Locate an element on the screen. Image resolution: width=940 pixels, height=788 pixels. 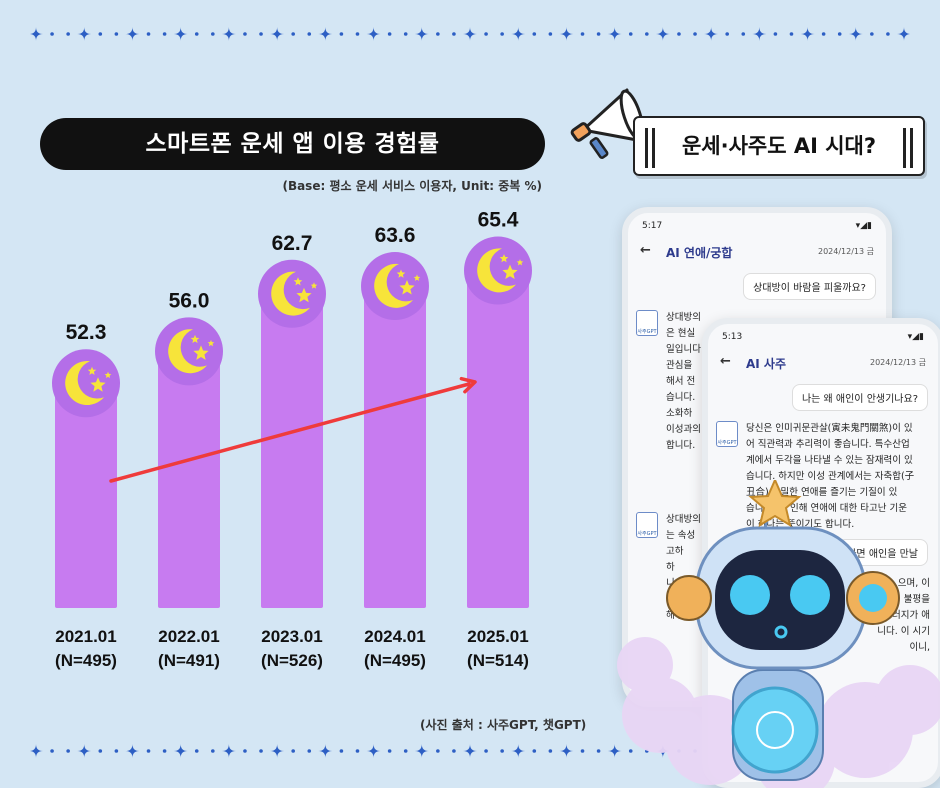
base-note: (Base: 평소 운세 서비스 이용자, Unit: 중복 %) is located at coordinates (412, 186).